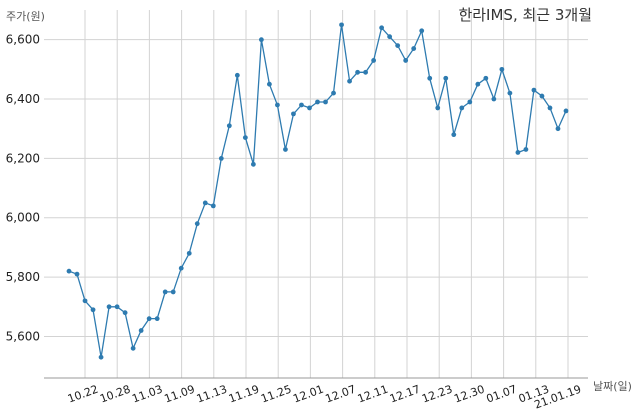 The image size is (640, 419). Describe the element at coordinates (25, 16) in the screenshot. I see `y-axis-label: 주가(원)` at that location.